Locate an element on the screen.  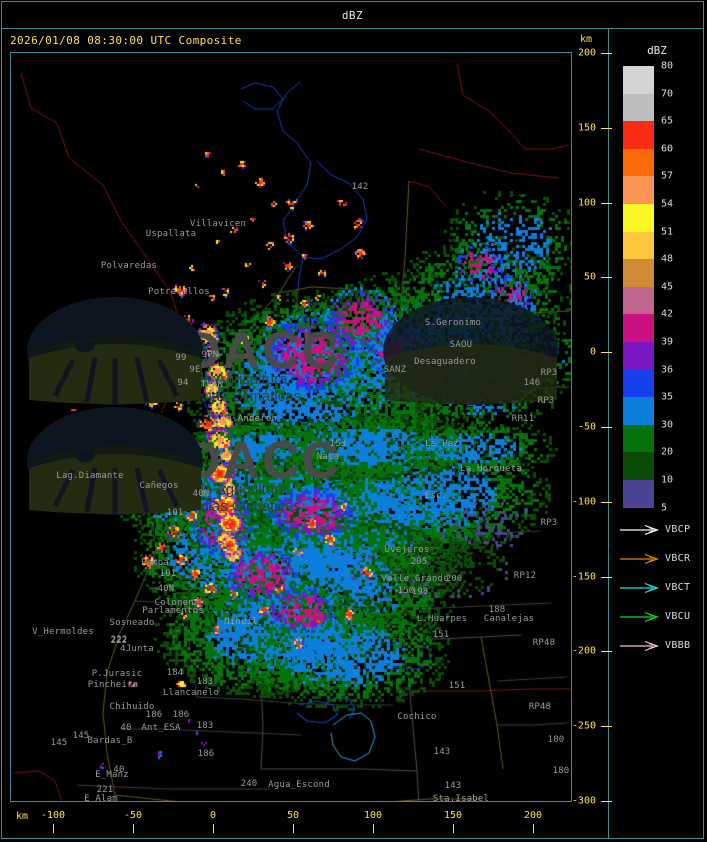
y-axis-tick-label: -100 is located at coordinates (583, 502).